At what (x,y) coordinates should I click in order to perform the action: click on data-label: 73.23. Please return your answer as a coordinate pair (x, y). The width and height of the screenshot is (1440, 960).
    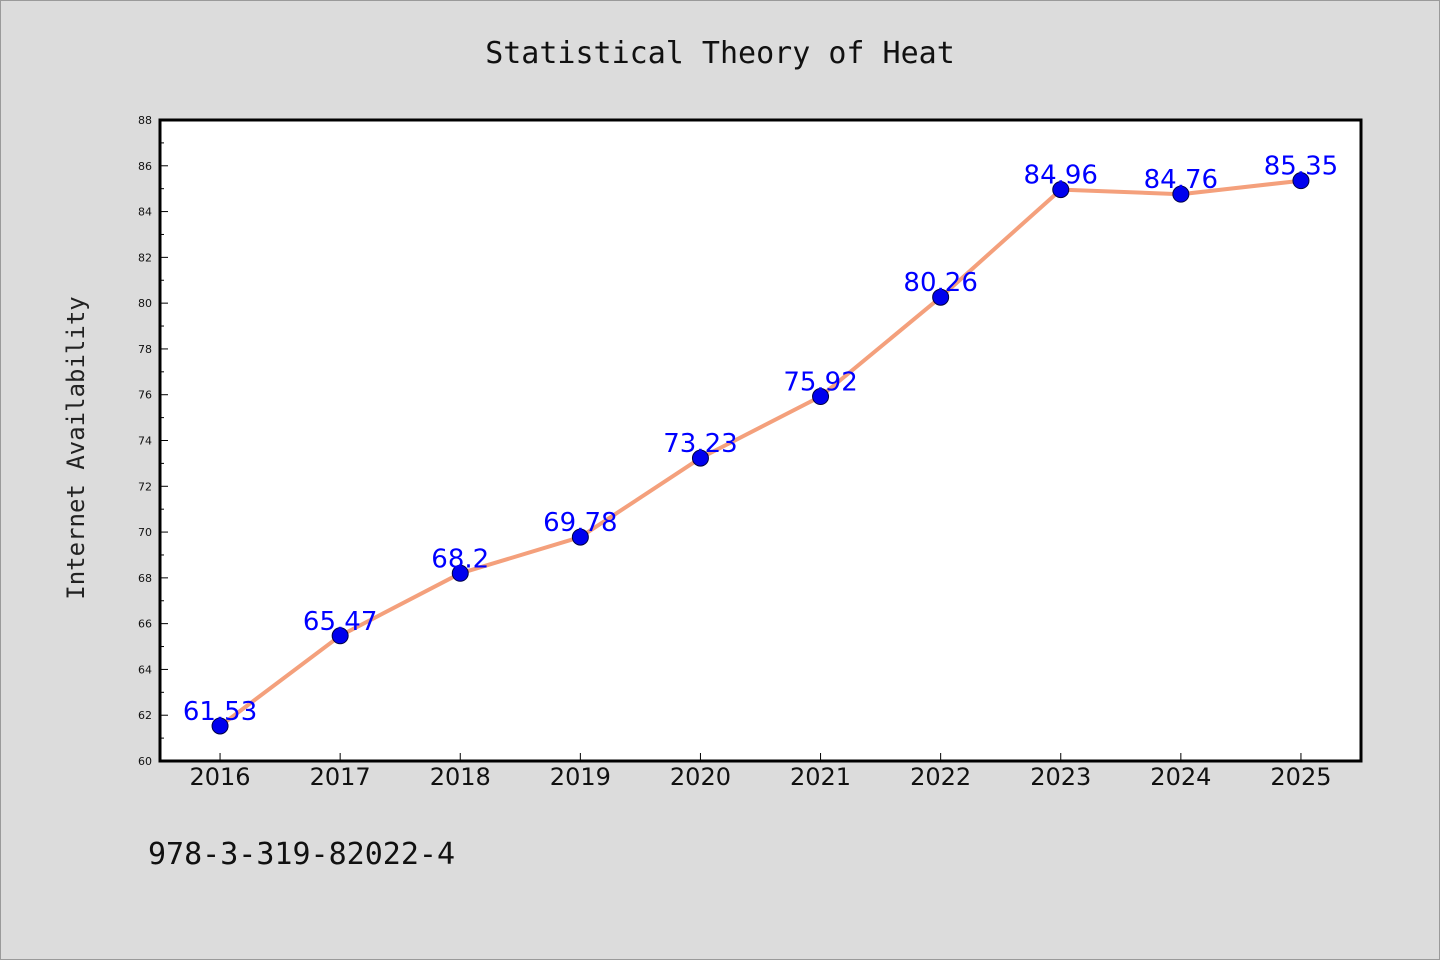
    Looking at the image, I should click on (700, 444).